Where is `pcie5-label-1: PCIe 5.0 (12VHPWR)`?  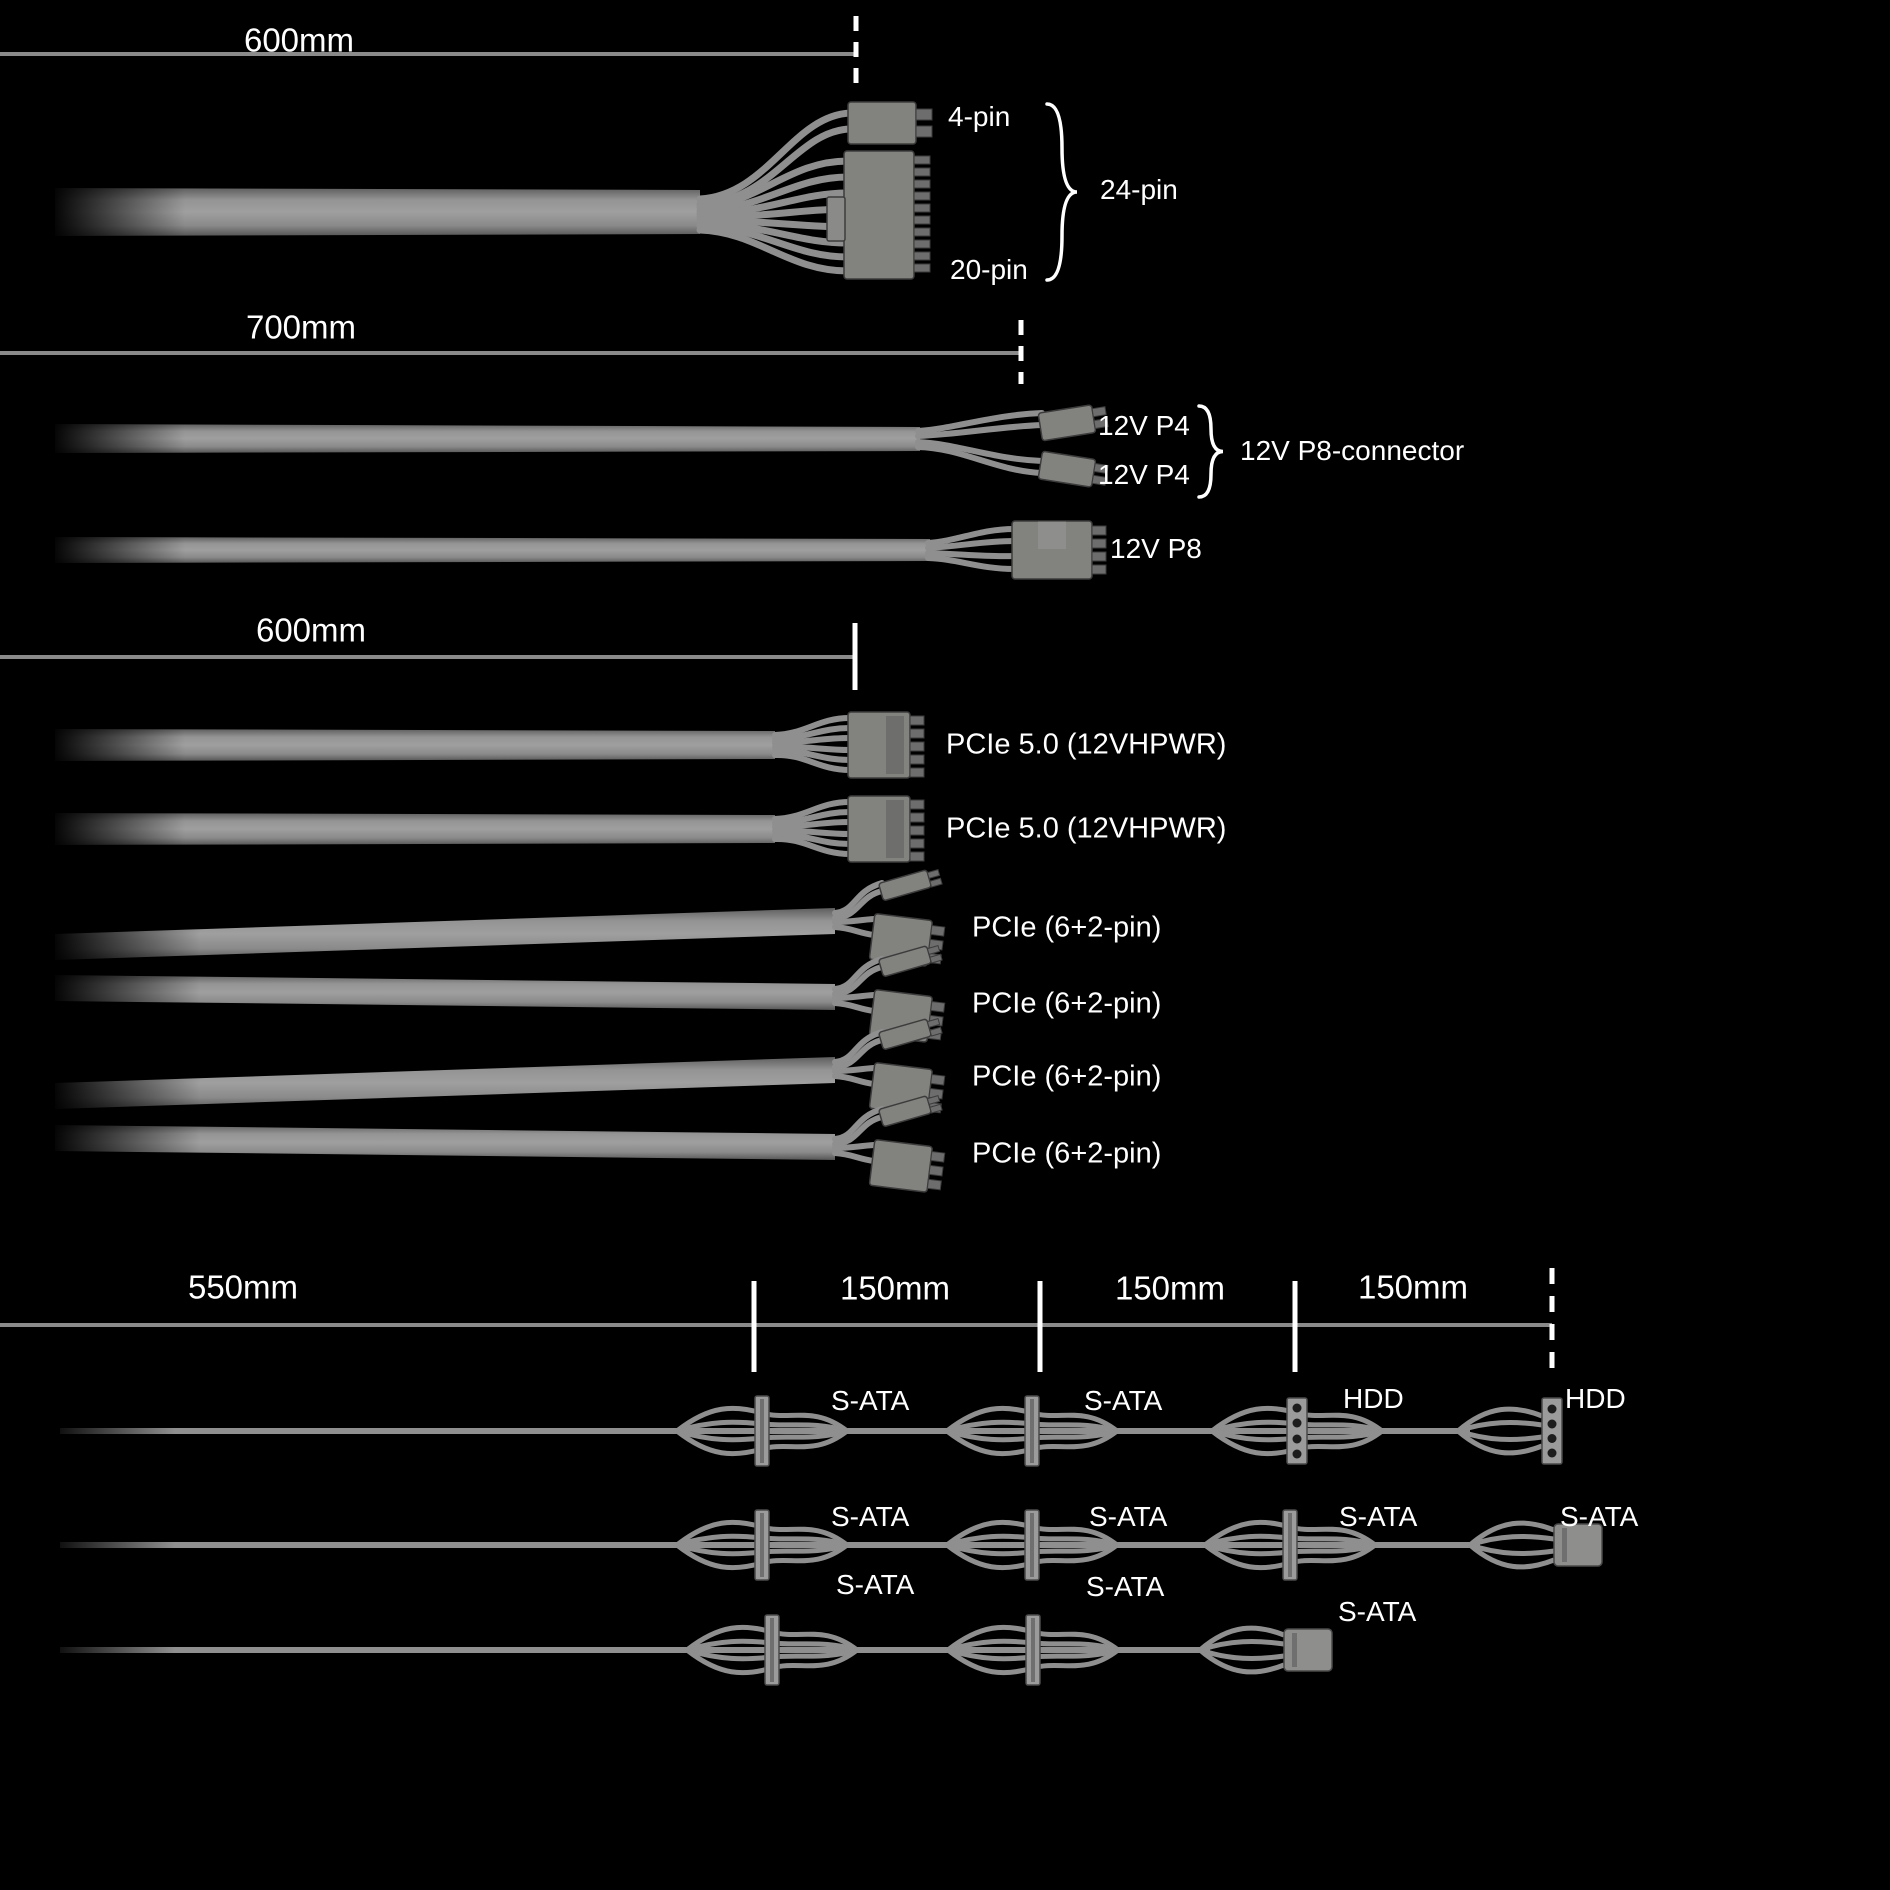 pcie5-label-1: PCIe 5.0 (12VHPWR) is located at coordinates (1086, 744).